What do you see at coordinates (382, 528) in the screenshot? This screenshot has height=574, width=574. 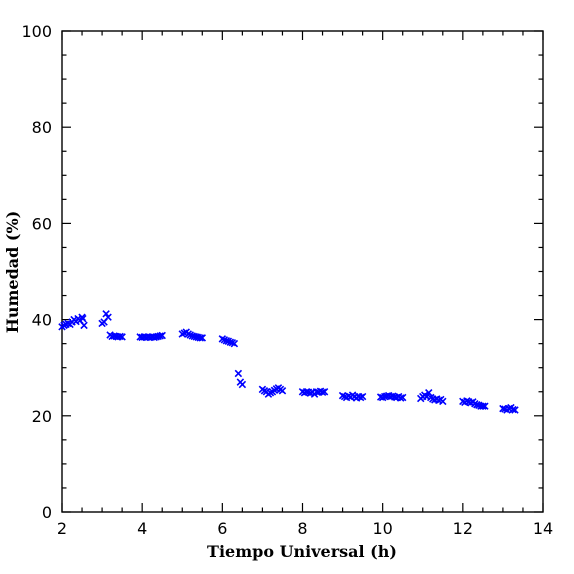 I see `x-tick-label: 10` at bounding box center [382, 528].